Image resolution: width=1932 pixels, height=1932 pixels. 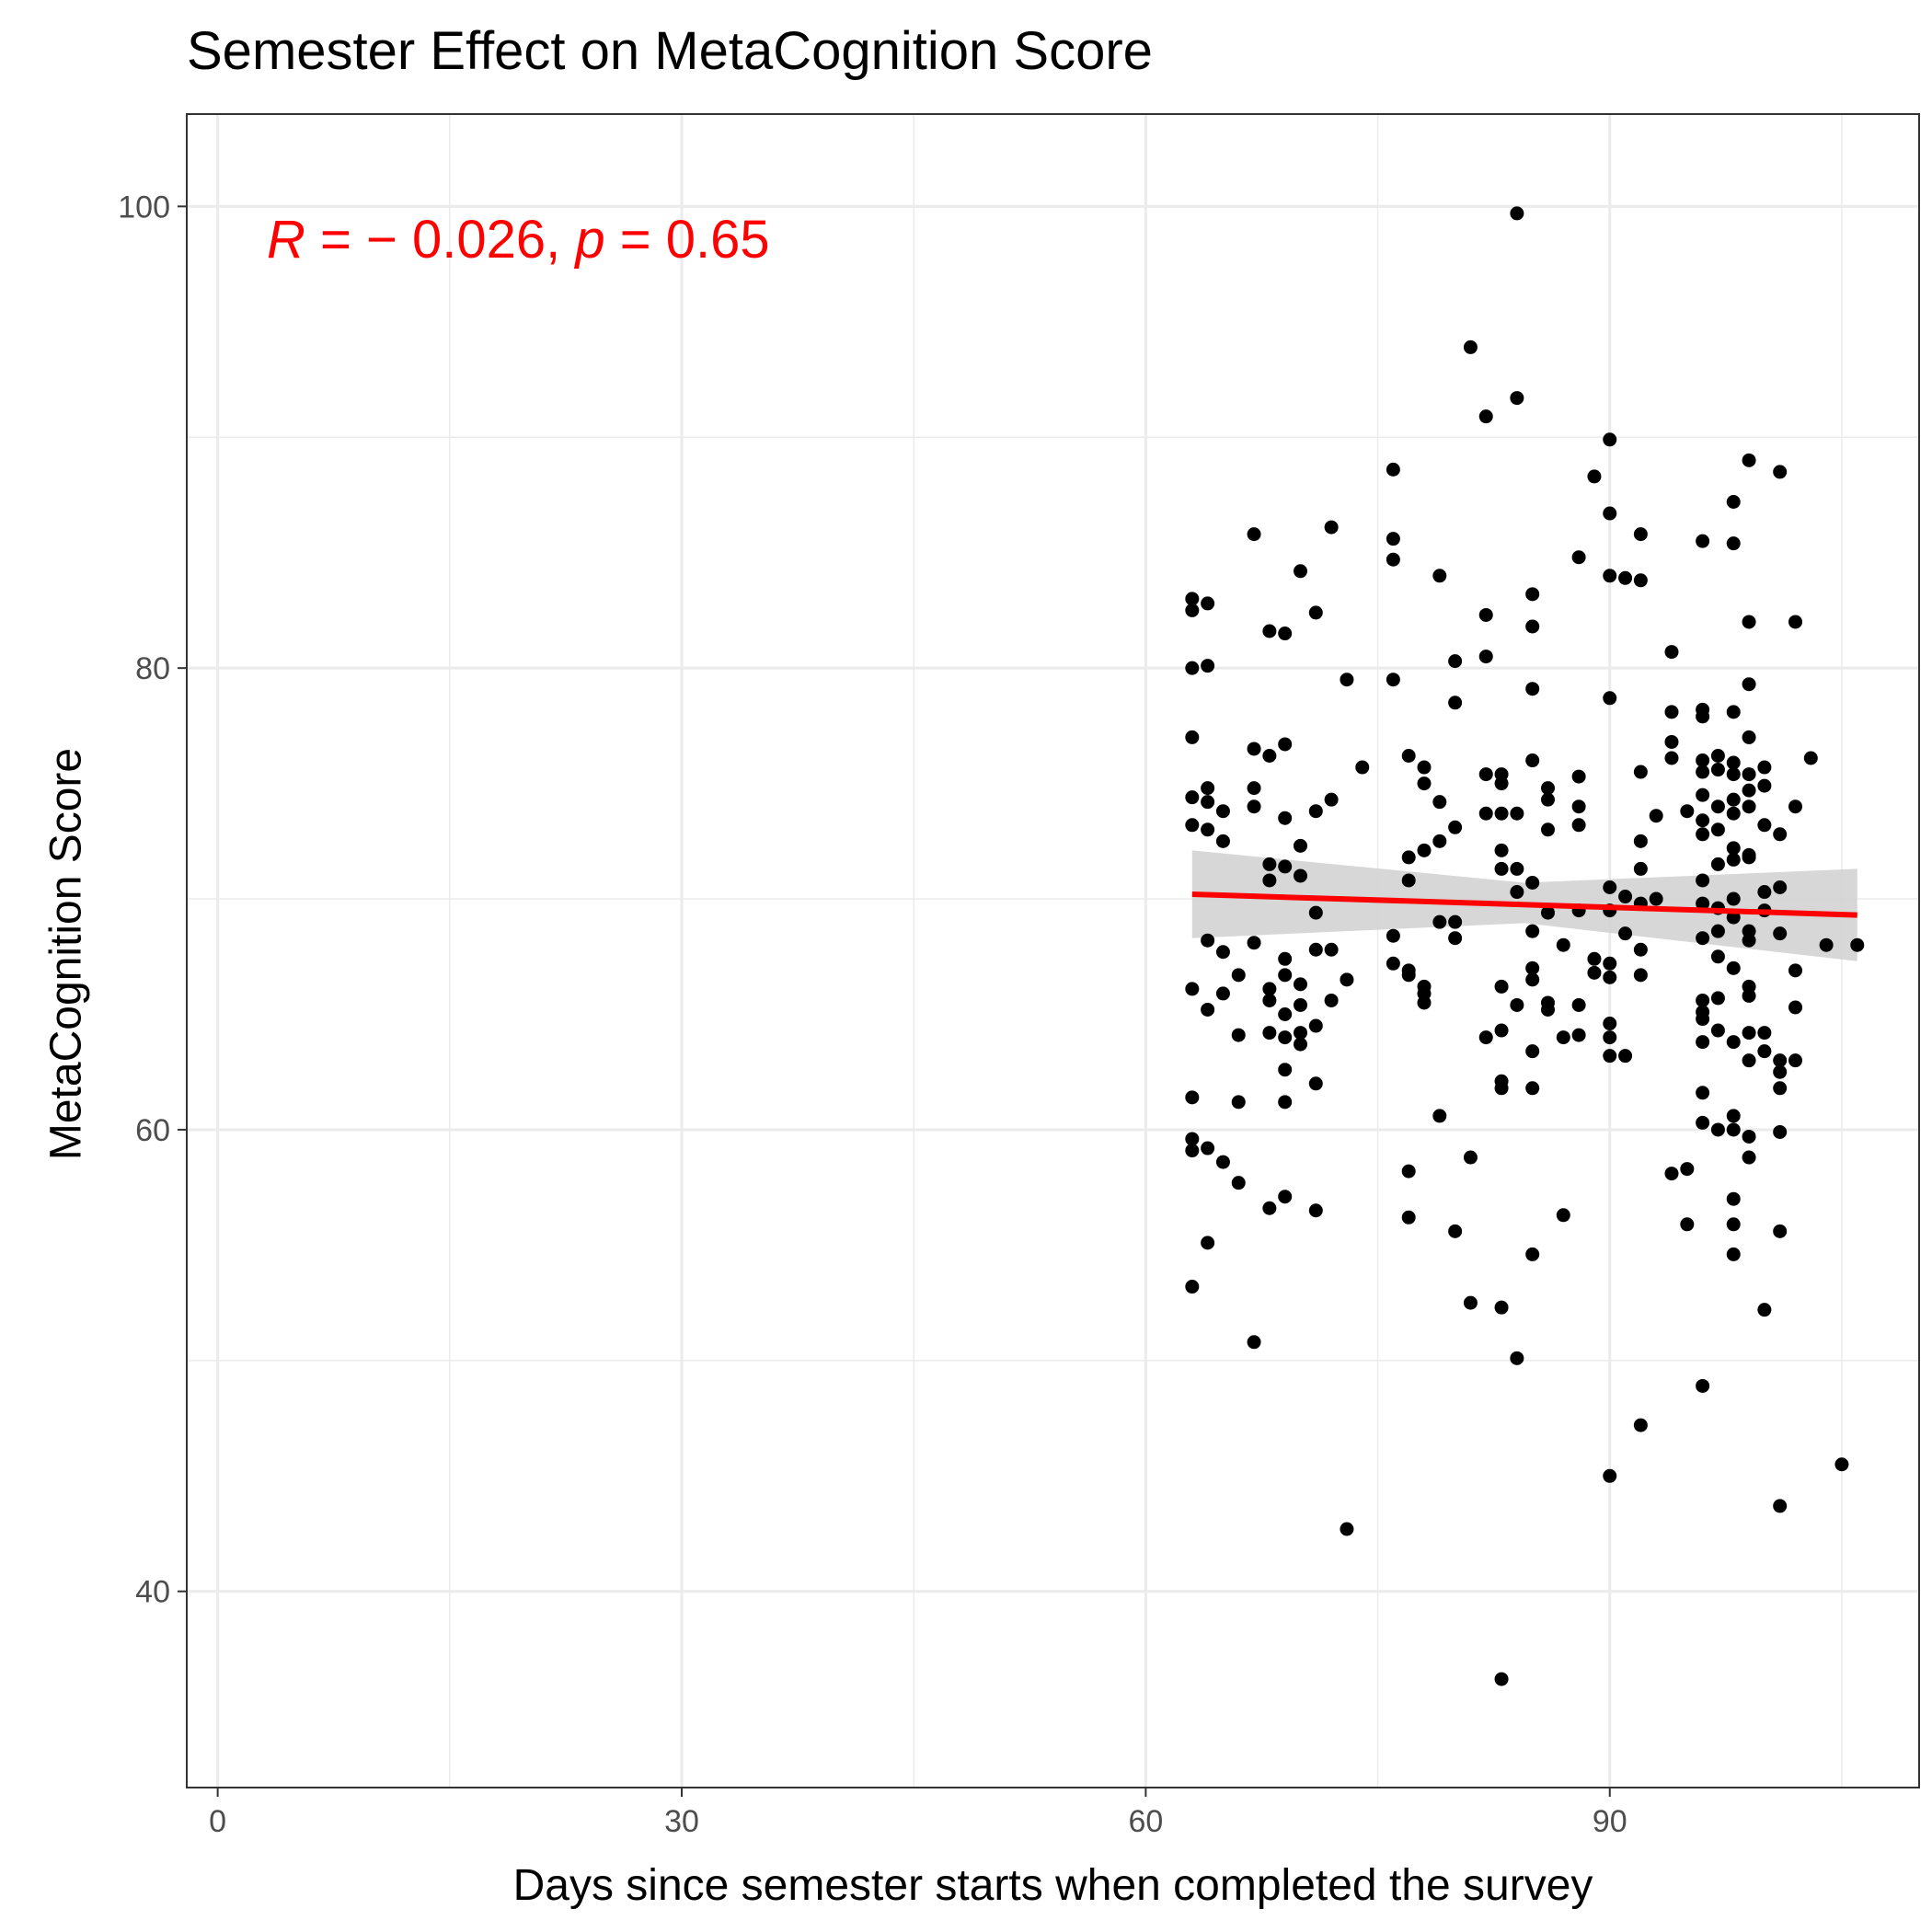 I want to click on y-tick-label: 40, so click(x=152, y=1592).